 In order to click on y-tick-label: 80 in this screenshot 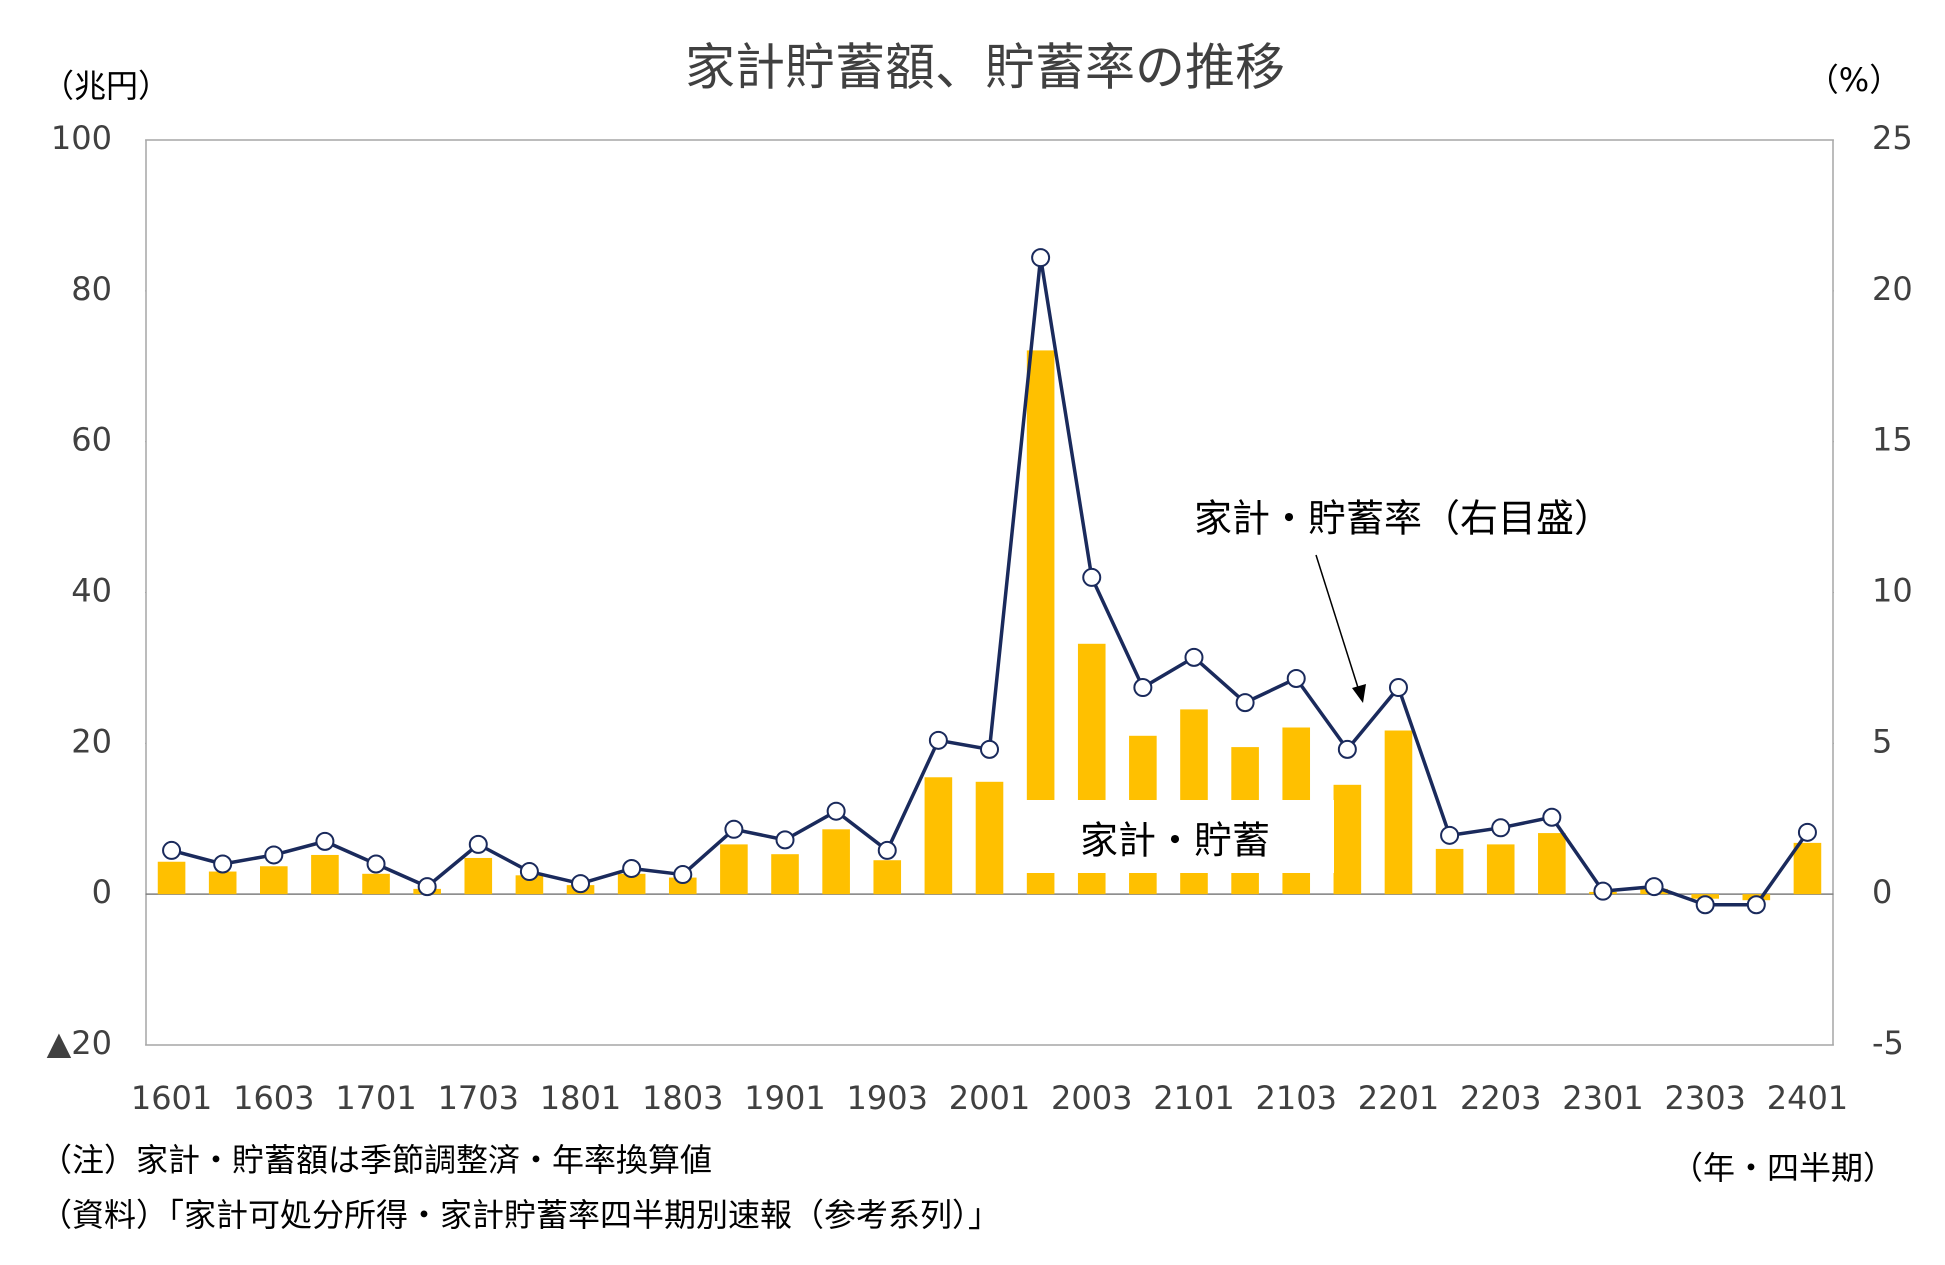, I will do `click(91, 289)`.